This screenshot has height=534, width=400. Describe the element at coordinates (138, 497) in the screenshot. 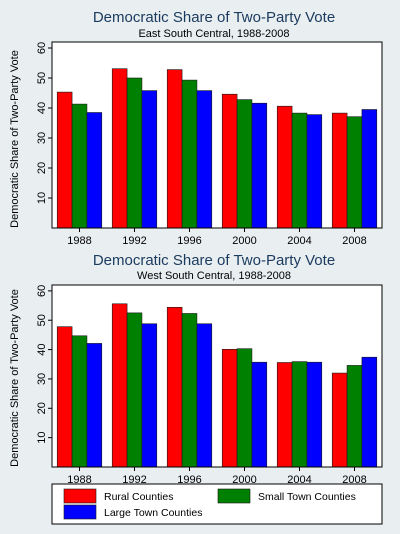

I see `legend-label-rural: Rural Counties` at that location.